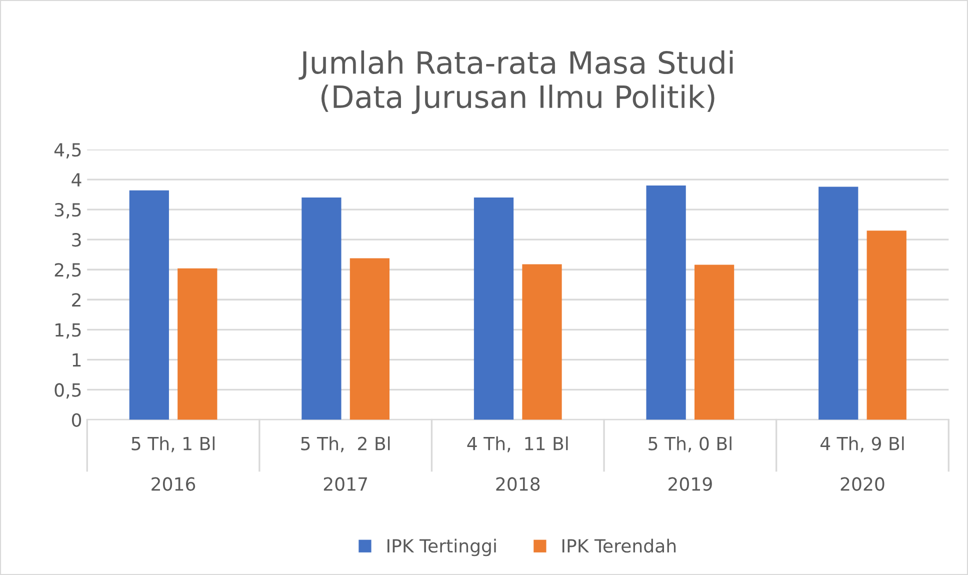 The image size is (968, 575). Describe the element at coordinates (690, 463) in the screenshot. I see `category-label: 5 Th, 0 Bl 2019` at that location.